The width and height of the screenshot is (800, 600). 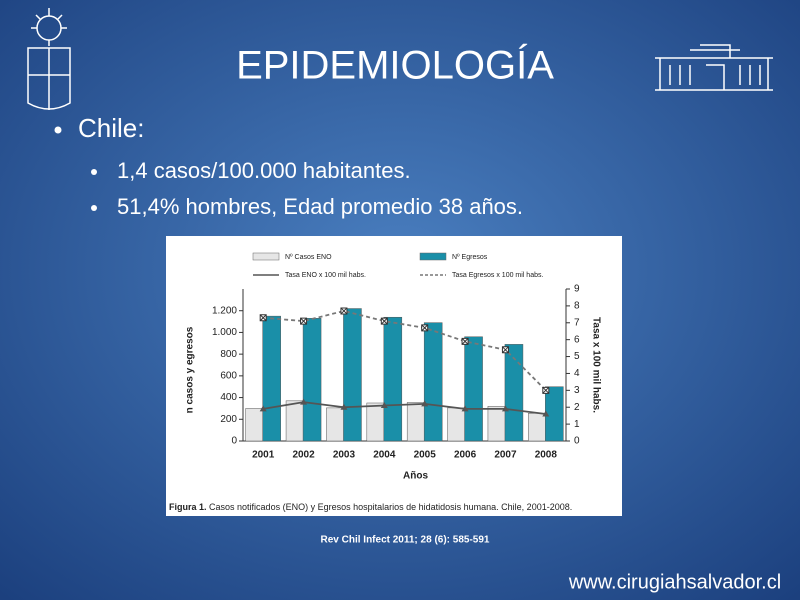 I want to click on y2-tick-label: 2, so click(x=577, y=407).